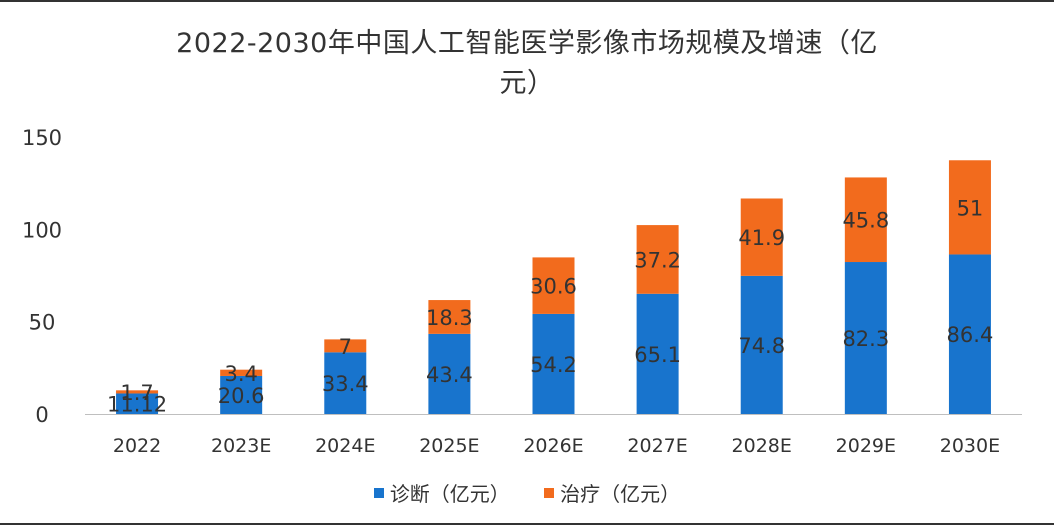 This screenshot has width=1054, height=527. I want to click on bar-treatment-2028E, so click(761, 237).